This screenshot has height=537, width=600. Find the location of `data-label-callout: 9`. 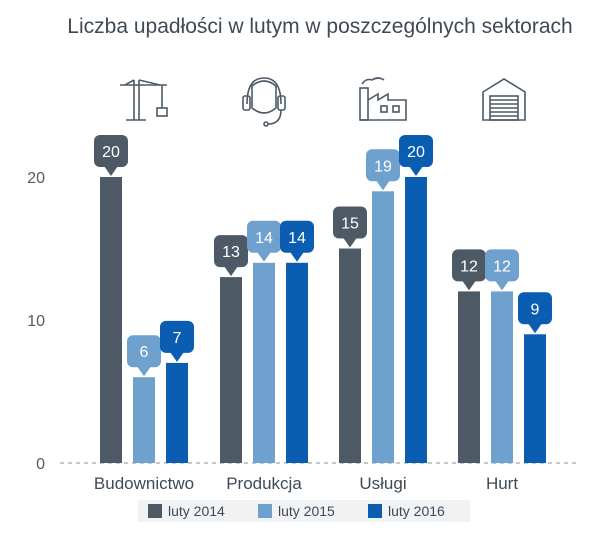

data-label-callout: 9 is located at coordinates (535, 313).